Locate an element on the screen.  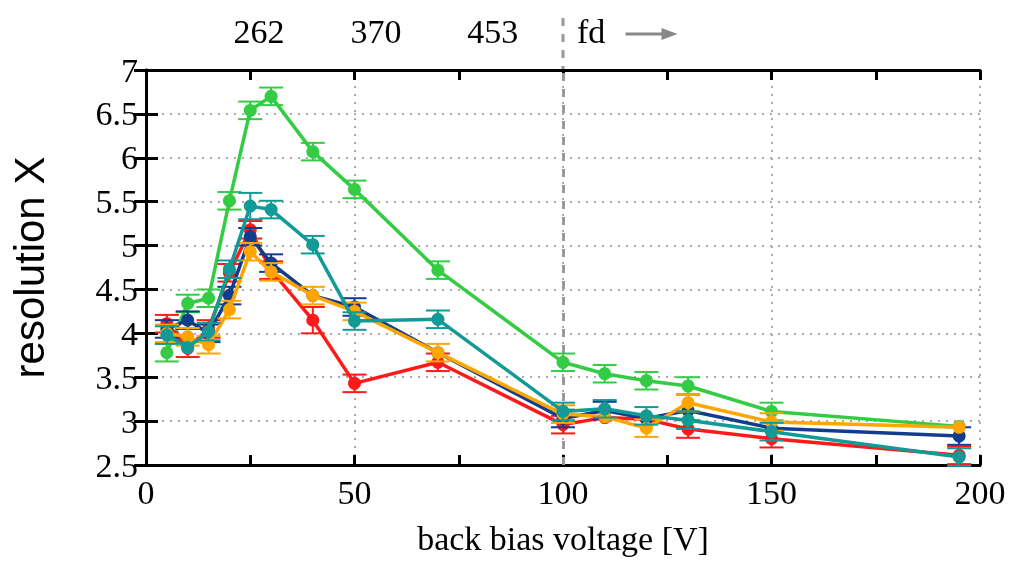
y-tick-label: 6.5 is located at coordinates (116, 114).